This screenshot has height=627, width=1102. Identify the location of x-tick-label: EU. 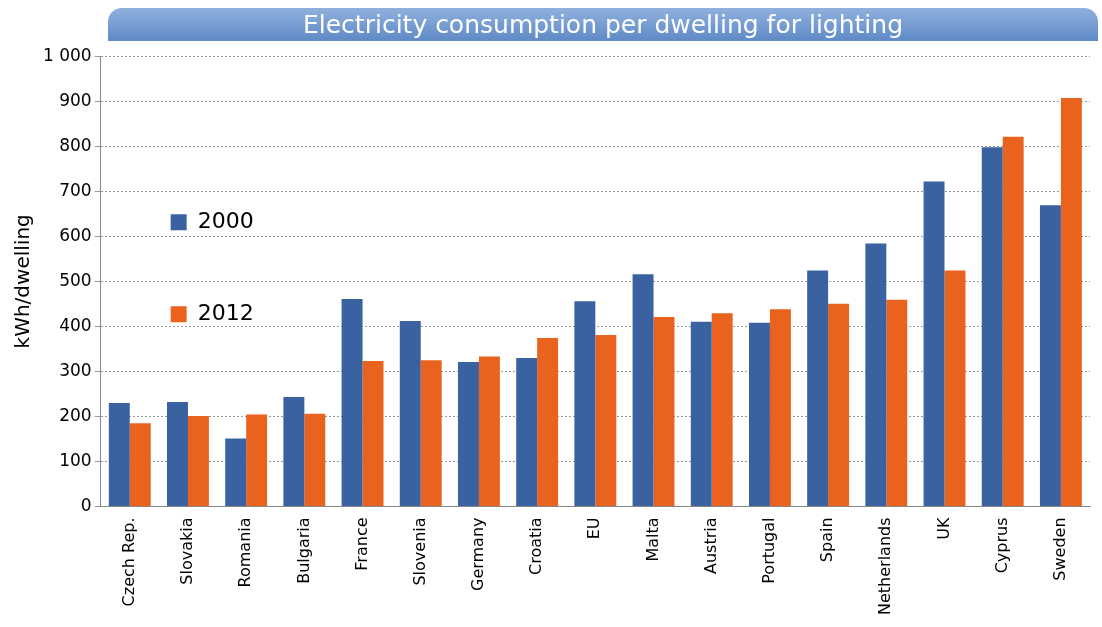
(594, 528).